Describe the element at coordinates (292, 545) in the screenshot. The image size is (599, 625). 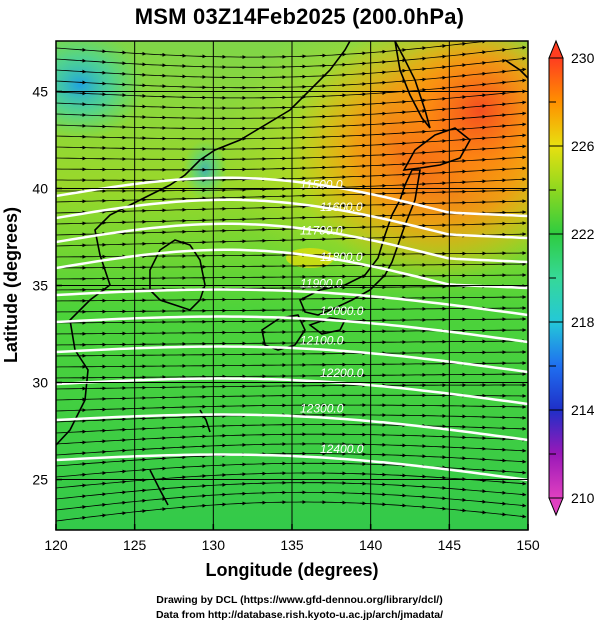
I see `x-tick-label: 135` at that location.